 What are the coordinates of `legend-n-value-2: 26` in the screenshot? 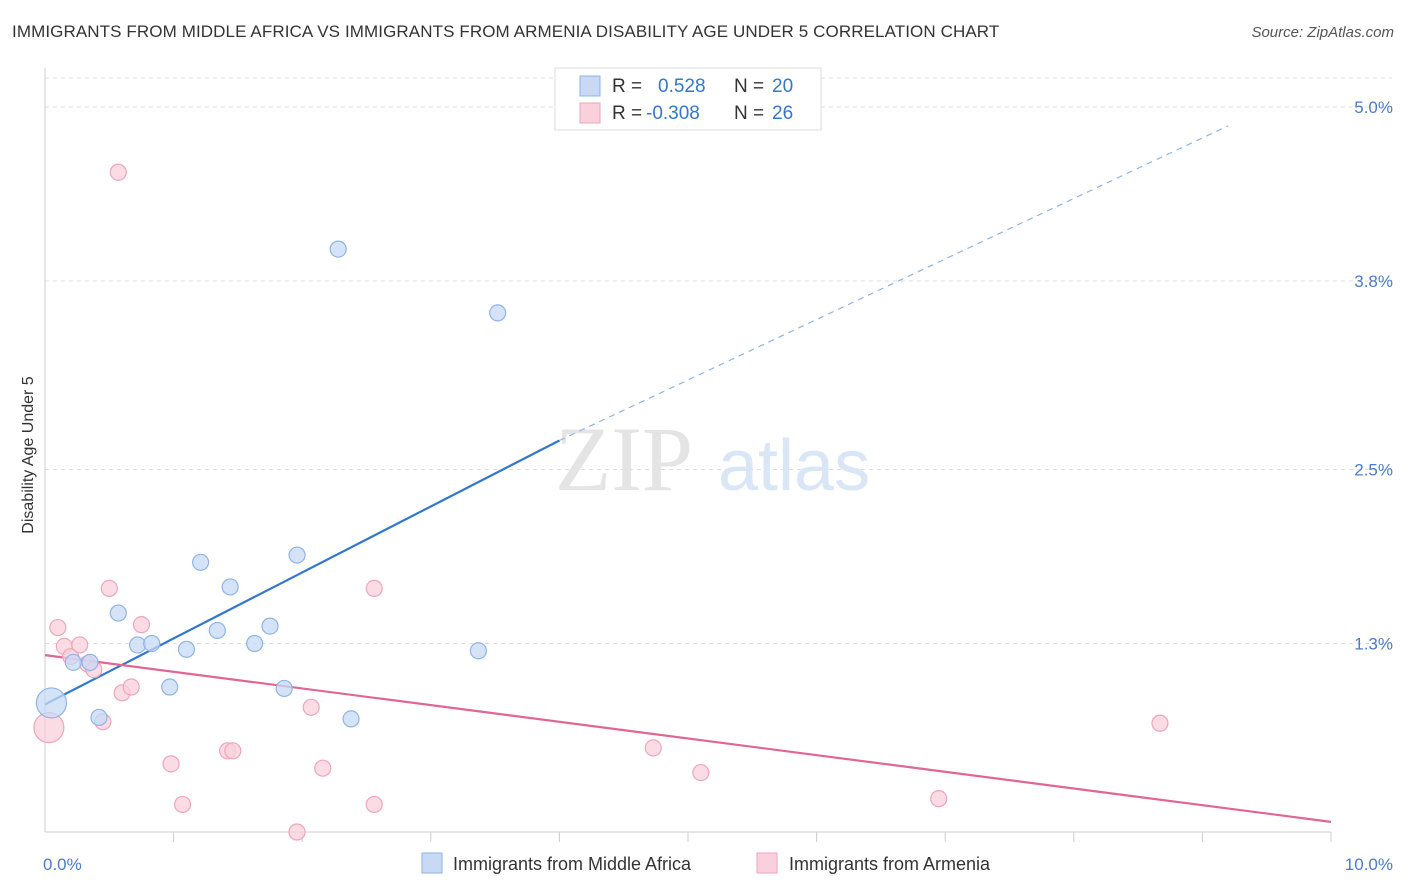 It's located at (782, 113).